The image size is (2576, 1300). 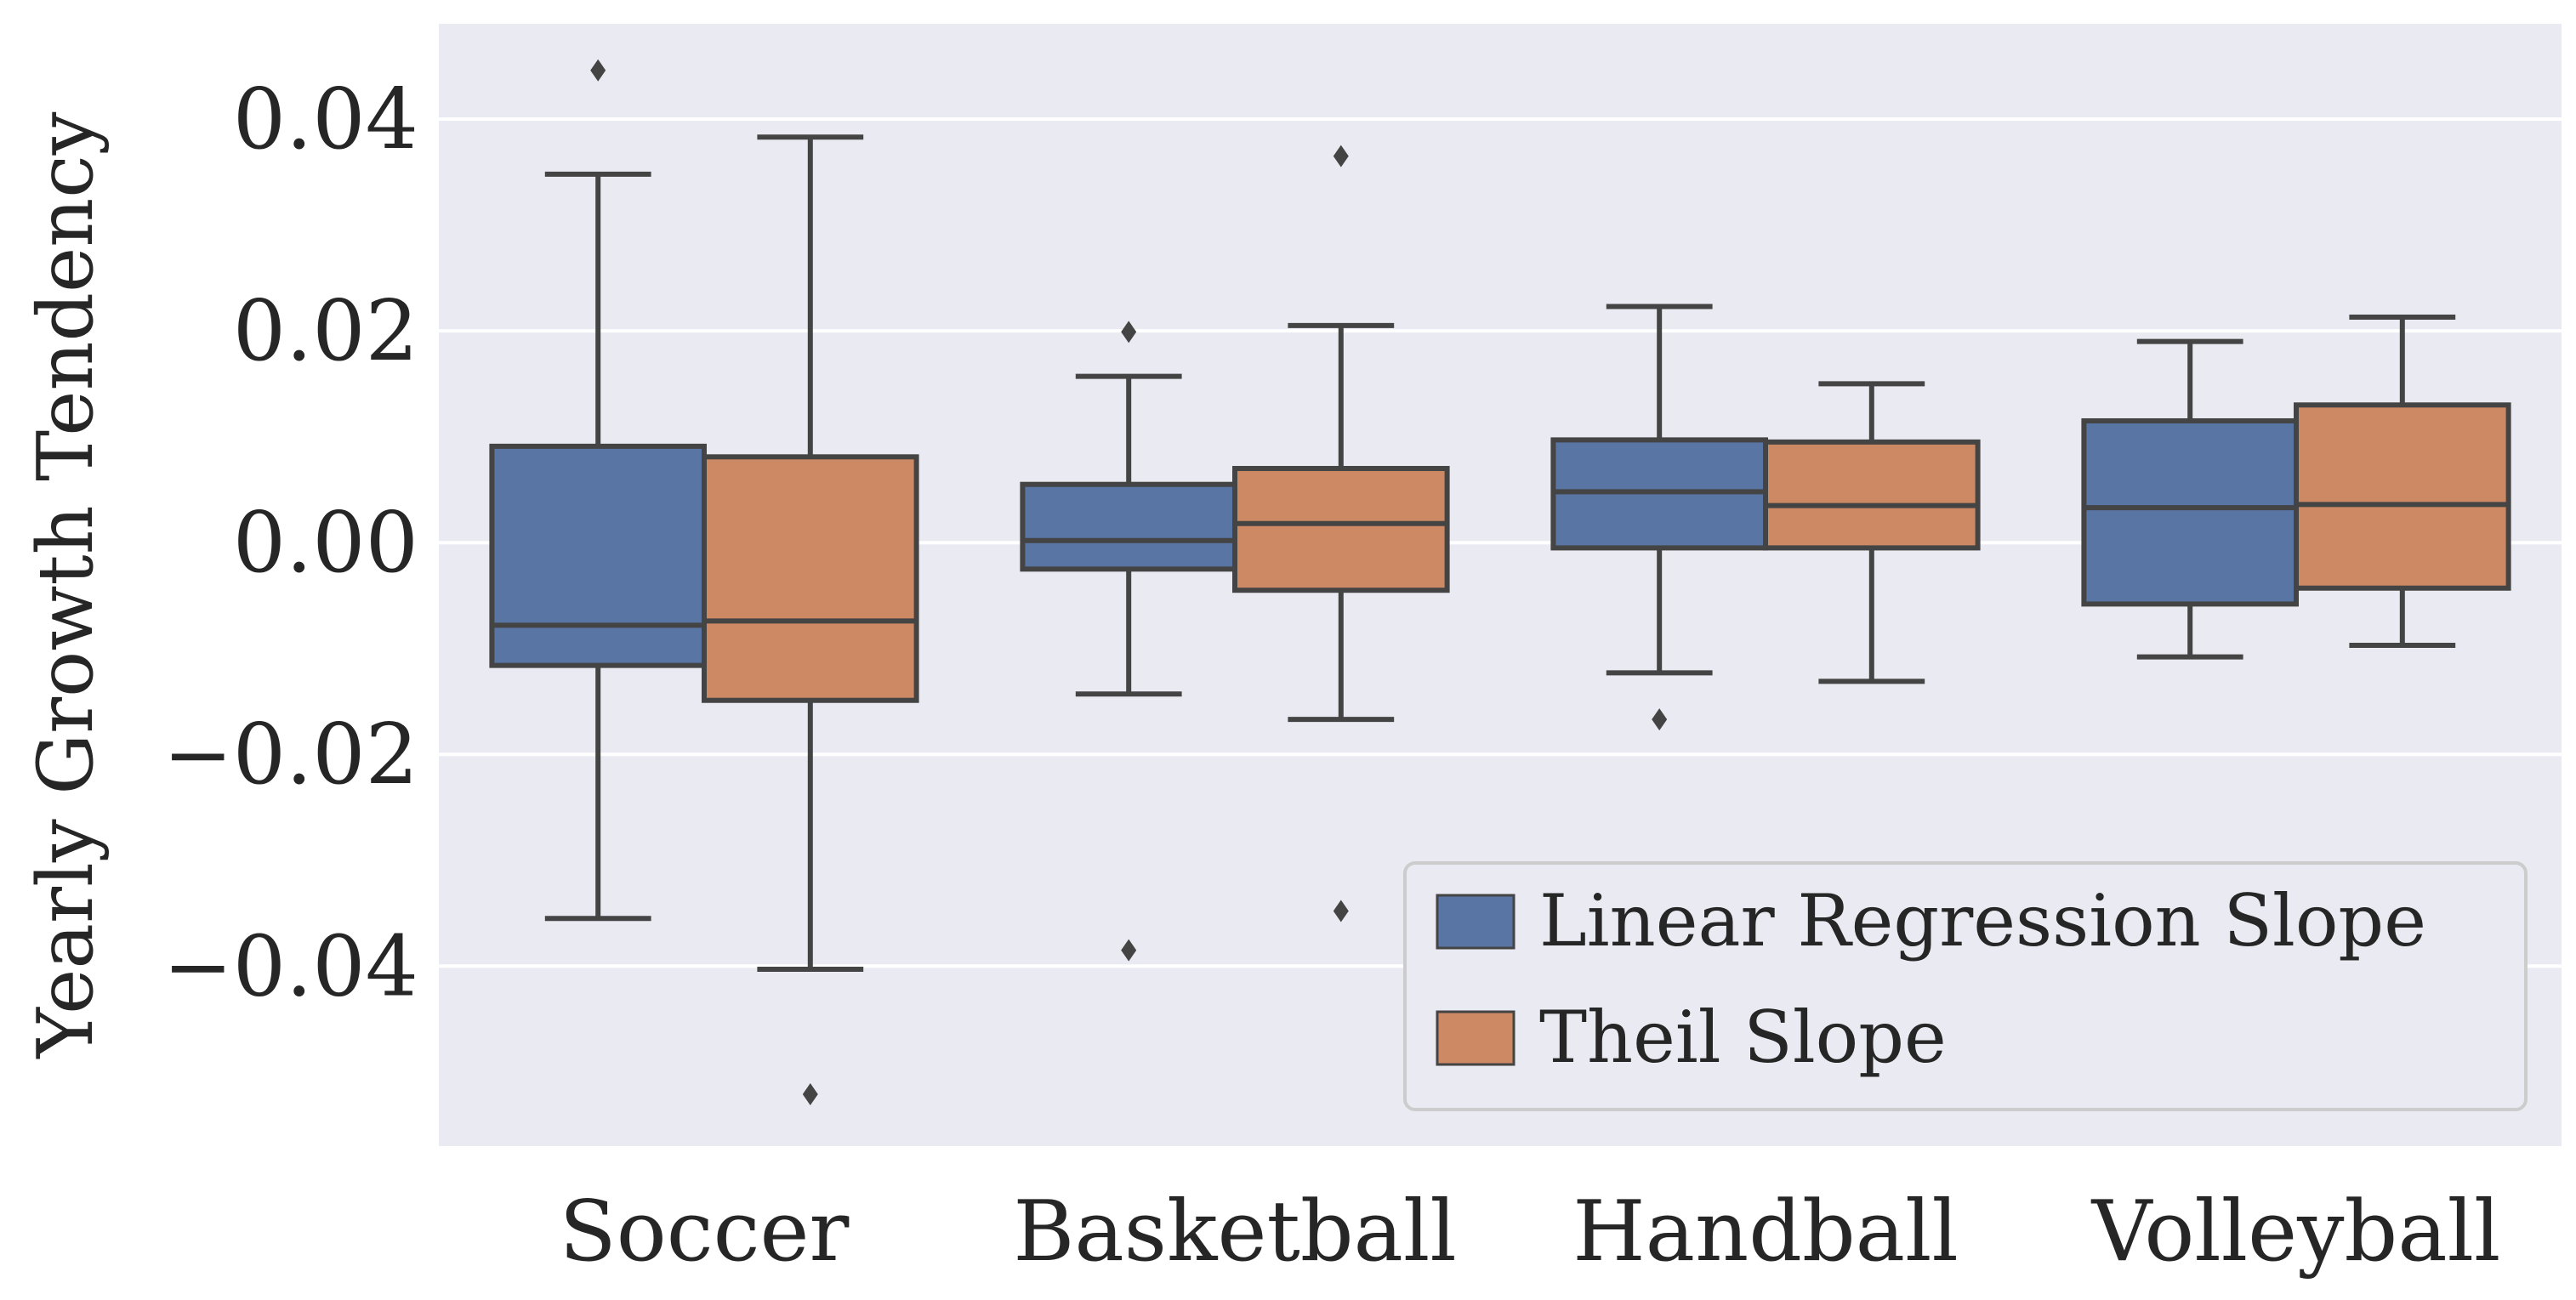 What do you see at coordinates (1765, 1232) in the screenshot?
I see `x-tick-label: Handball` at bounding box center [1765, 1232].